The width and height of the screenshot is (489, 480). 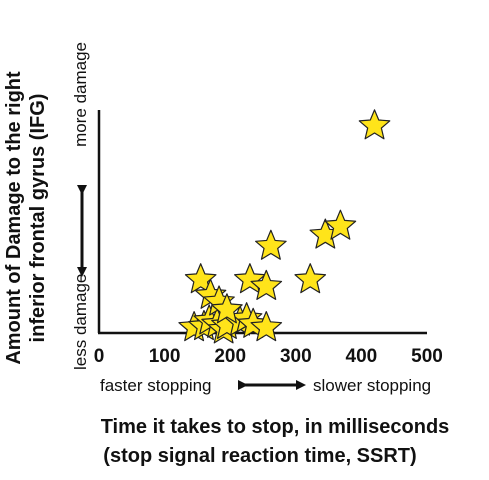 What do you see at coordinates (268, 356) in the screenshot?
I see `x-tick-labels: 0 100 200 300 400 500` at bounding box center [268, 356].